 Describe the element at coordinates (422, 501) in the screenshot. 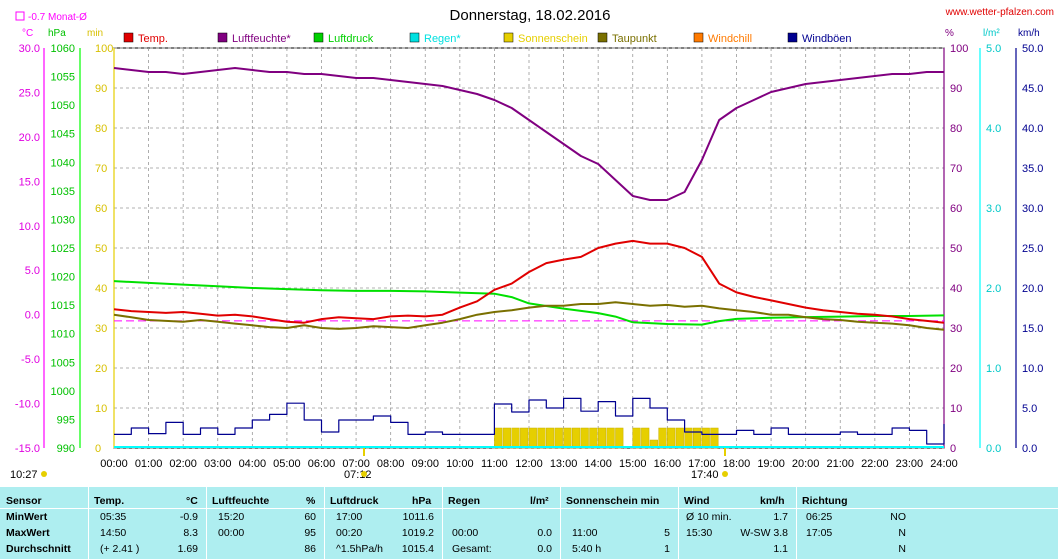

I see `header-pressure-unit: hPa` at that location.